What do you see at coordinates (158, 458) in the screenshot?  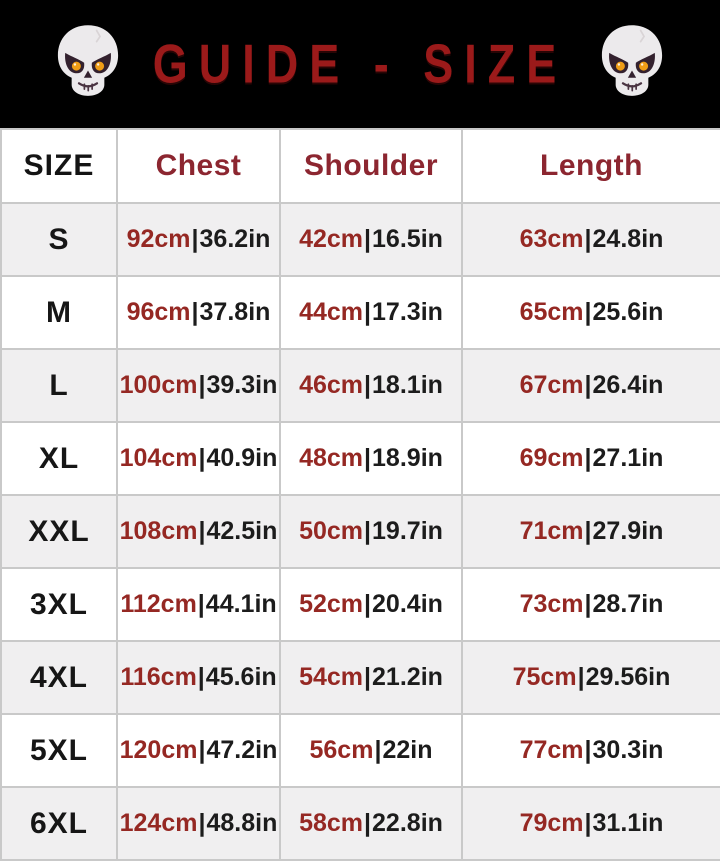 I see `chest-cm-value: 104cm` at bounding box center [158, 458].